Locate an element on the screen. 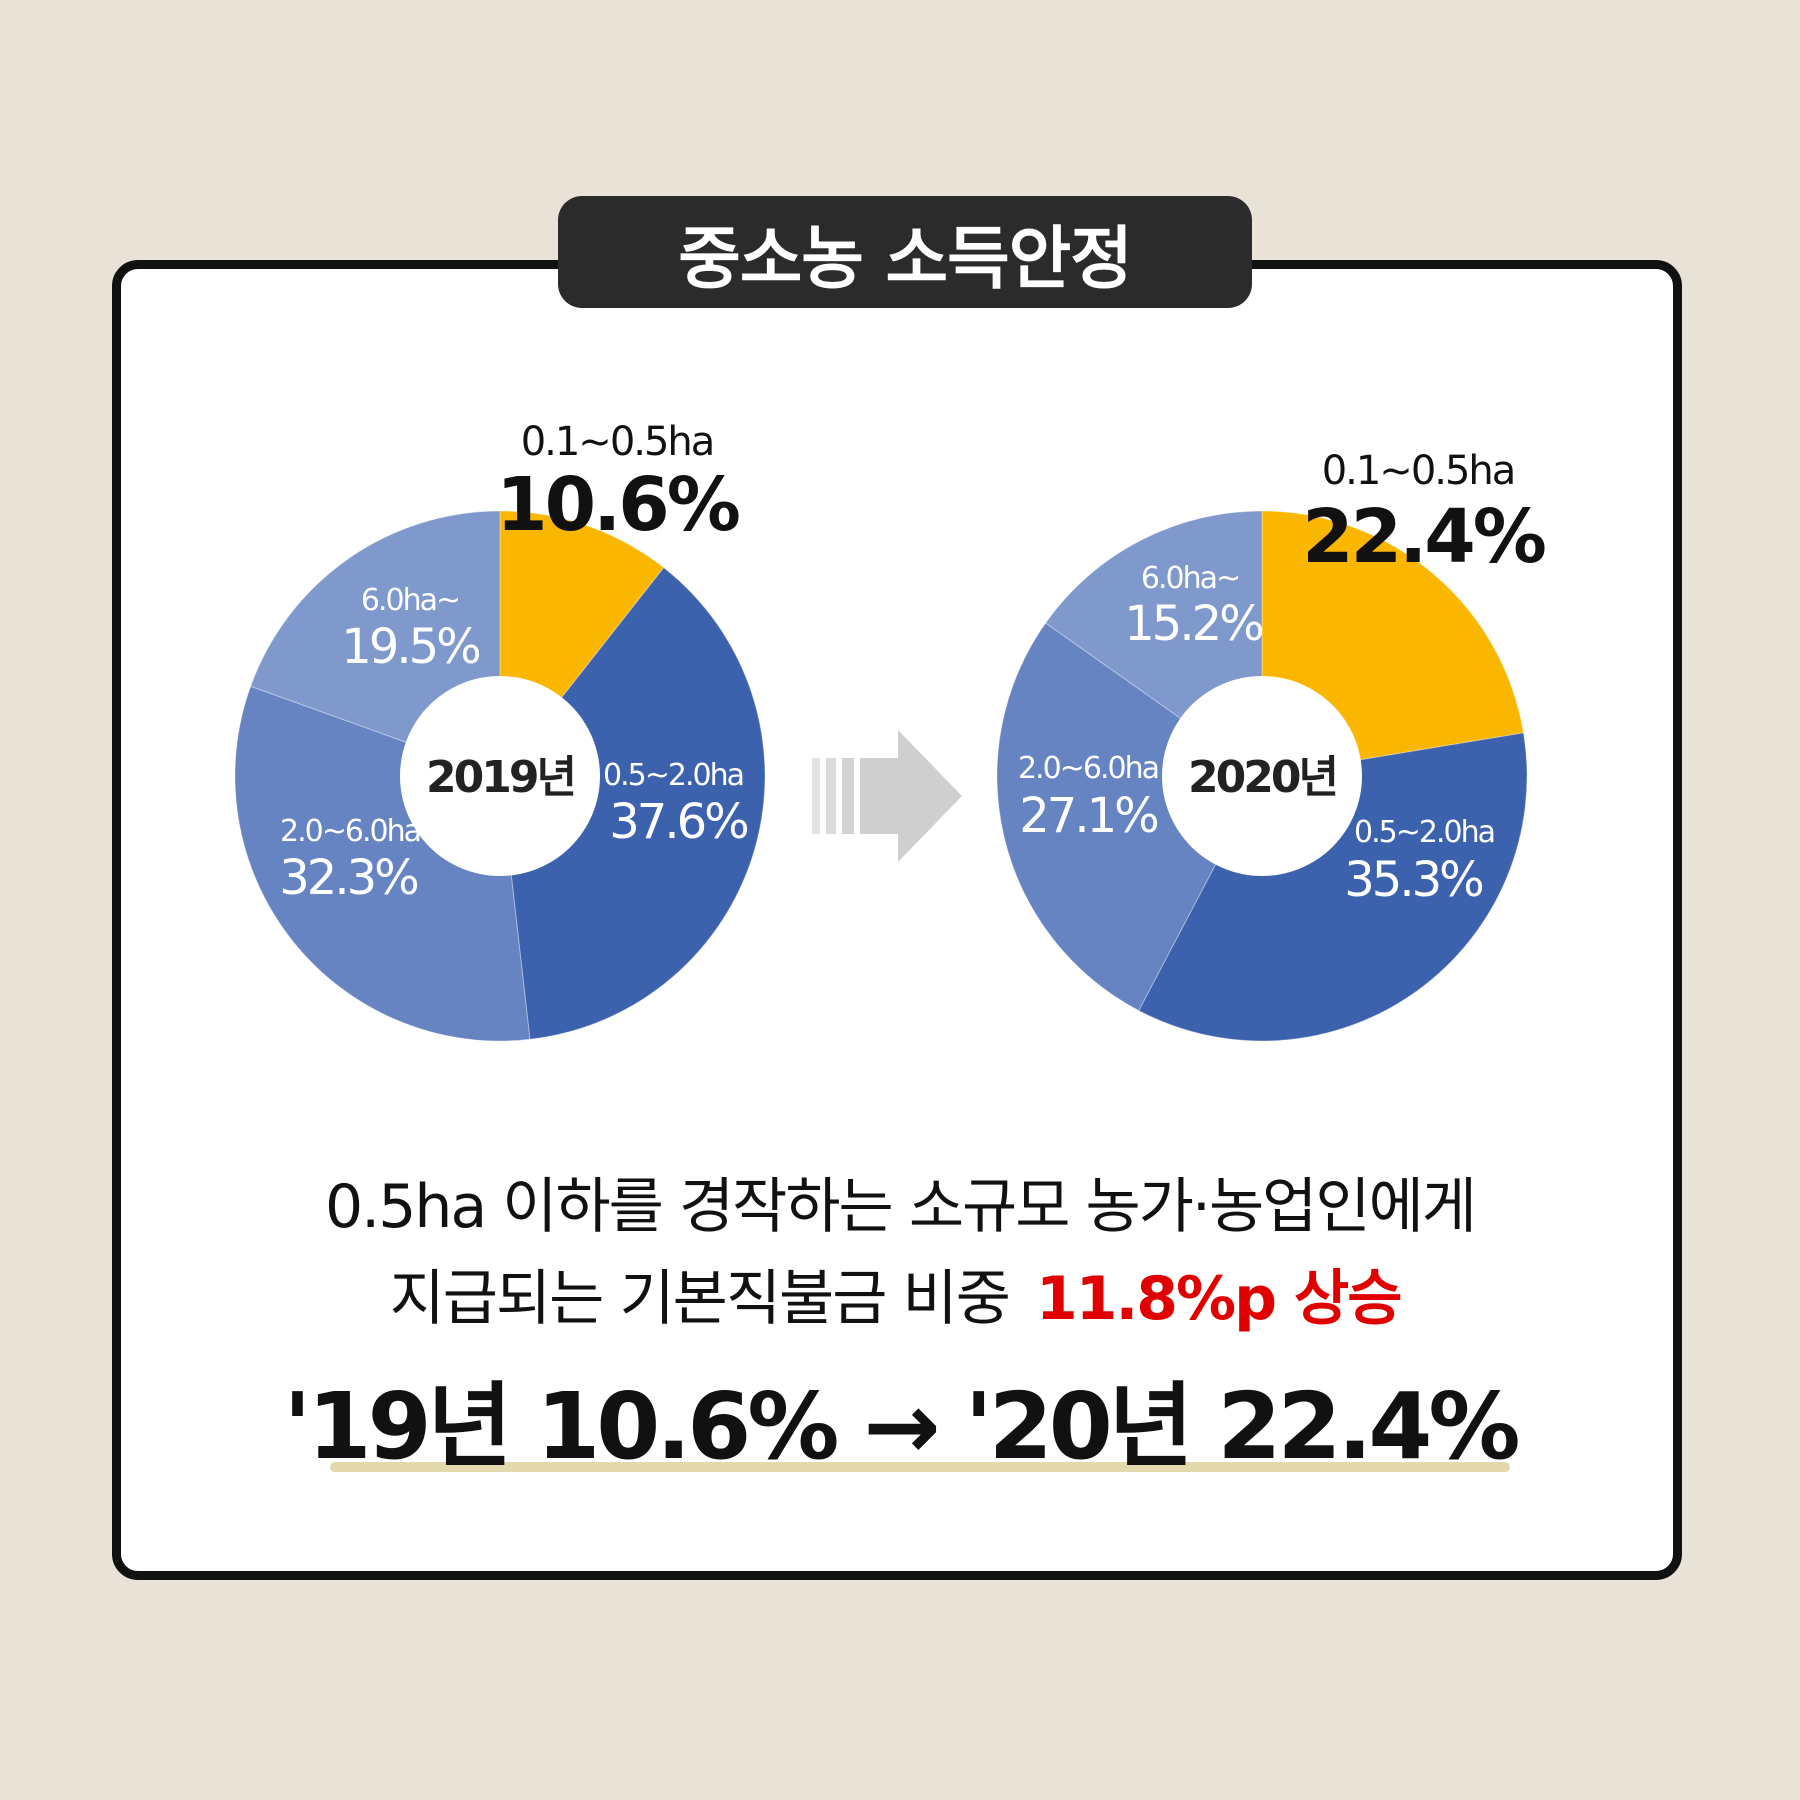 The image size is (1800, 1800). center-year-label: 2019년 is located at coordinates (500, 777).